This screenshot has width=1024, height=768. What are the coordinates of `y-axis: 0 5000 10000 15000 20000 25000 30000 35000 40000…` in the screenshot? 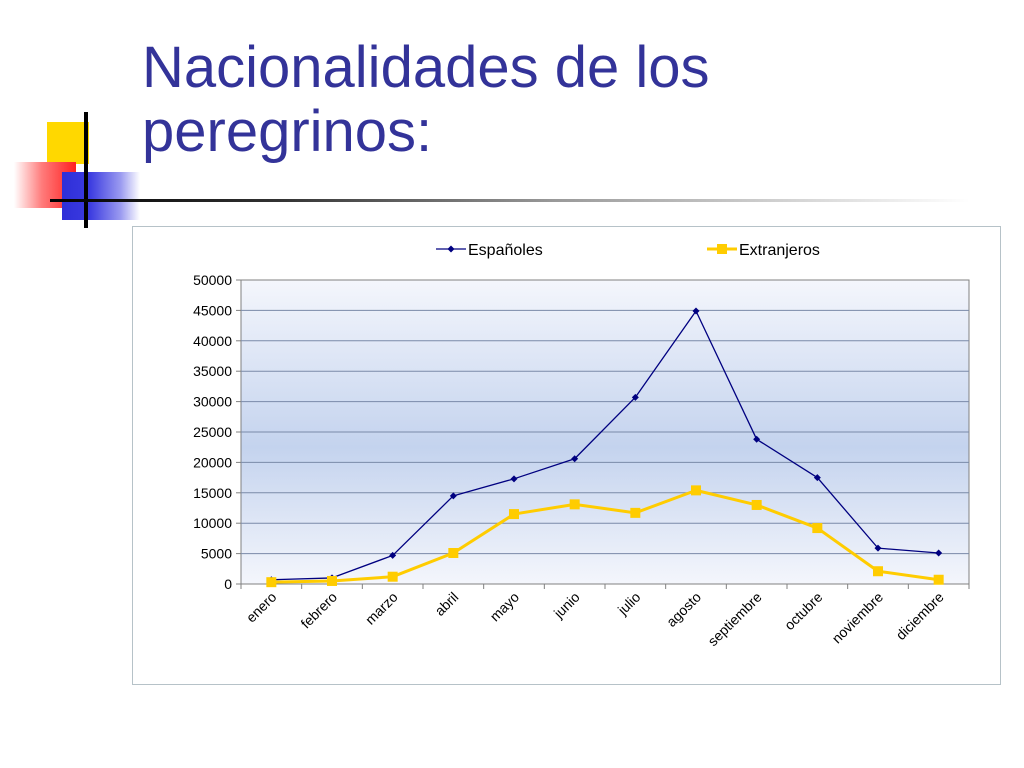 It's located at (217, 432).